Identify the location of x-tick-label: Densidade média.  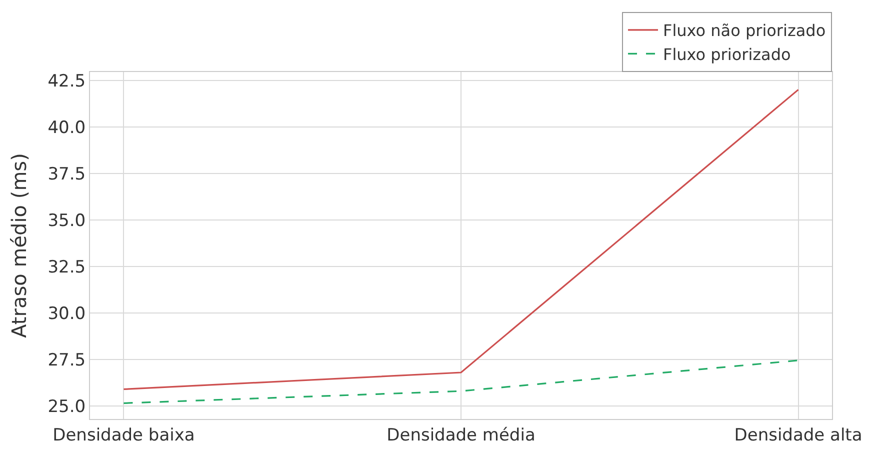
(461, 435).